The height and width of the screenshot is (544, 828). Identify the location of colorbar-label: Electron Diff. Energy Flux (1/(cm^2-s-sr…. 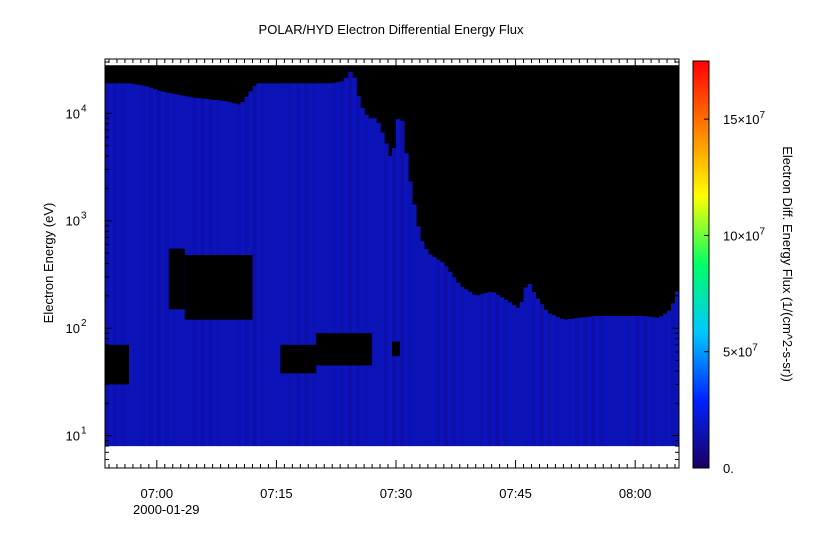
(787, 264).